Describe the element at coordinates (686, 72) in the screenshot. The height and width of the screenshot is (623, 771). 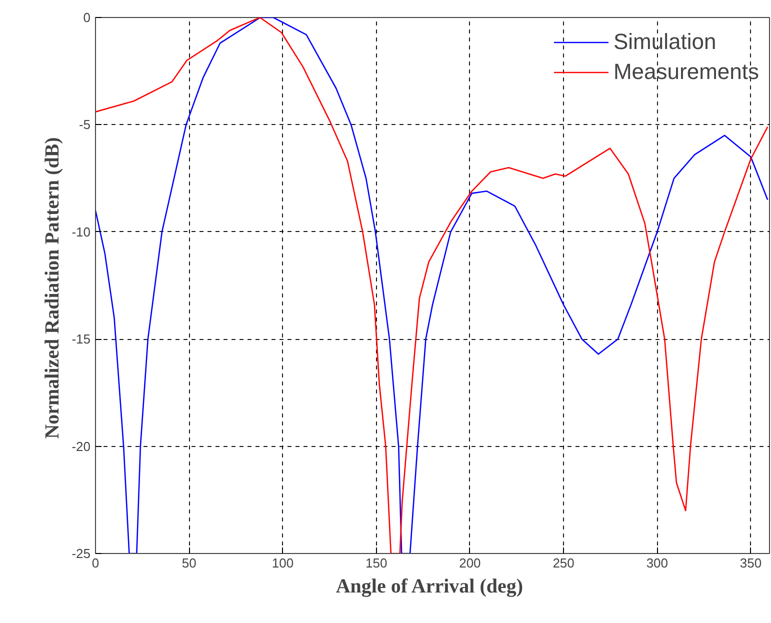
I see `legend-label: Measurements` at that location.